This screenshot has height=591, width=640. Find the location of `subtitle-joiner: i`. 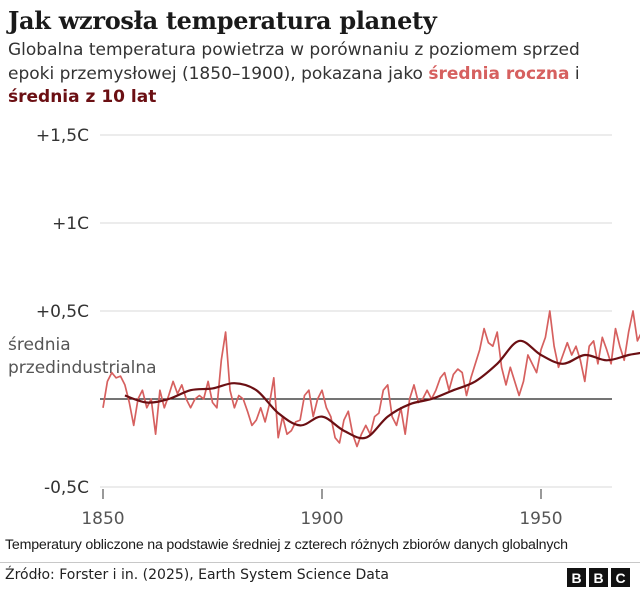

subtitle-joiner: i is located at coordinates (574, 73).